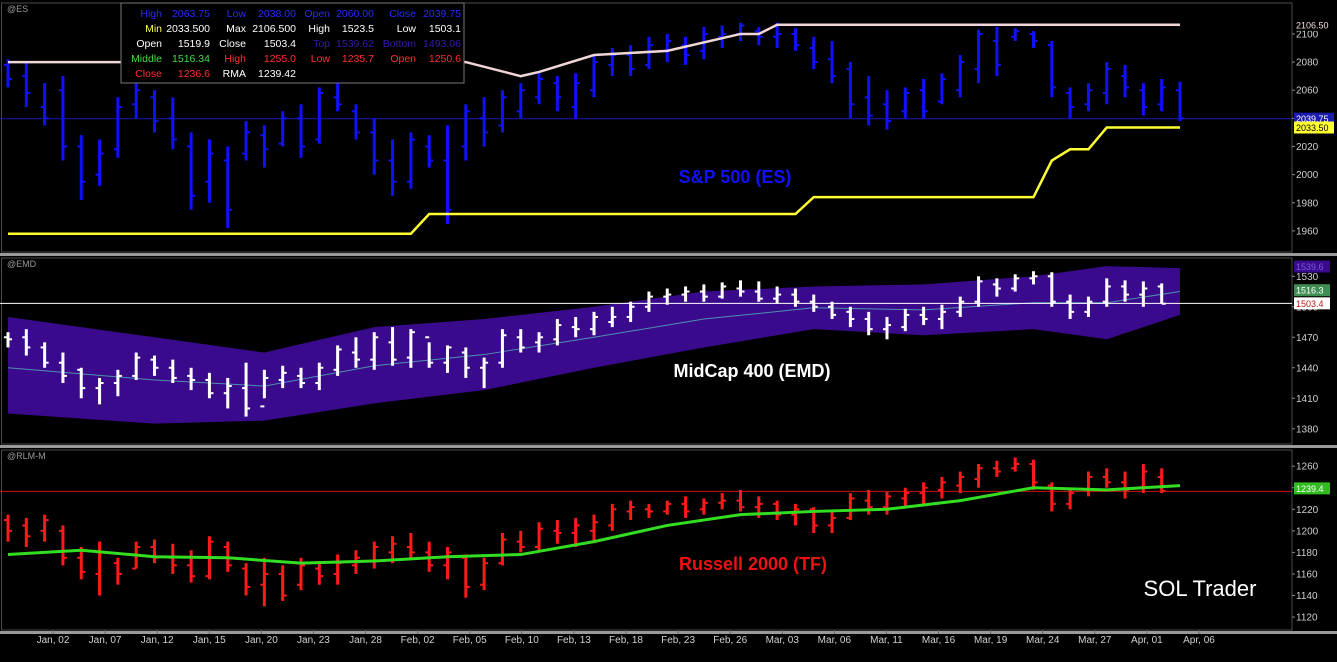 This screenshot has width=1337, height=662. Describe the element at coordinates (277, 14) in the screenshot. I see `info-field-value: 2038.00` at that location.